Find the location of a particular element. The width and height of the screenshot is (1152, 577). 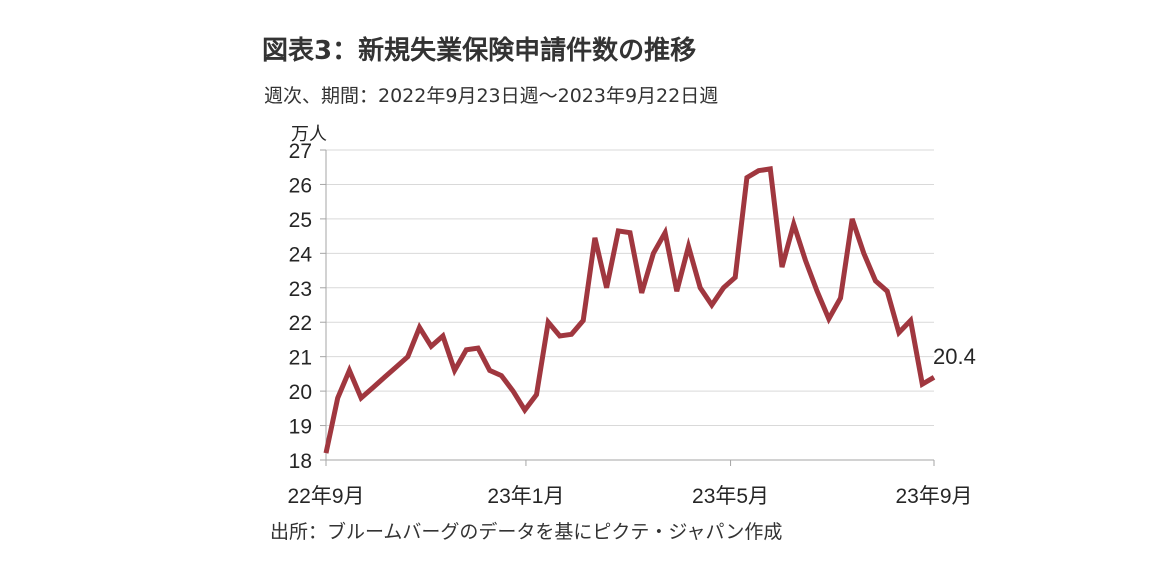

y-tick-label: 20 is located at coordinates (300, 392).